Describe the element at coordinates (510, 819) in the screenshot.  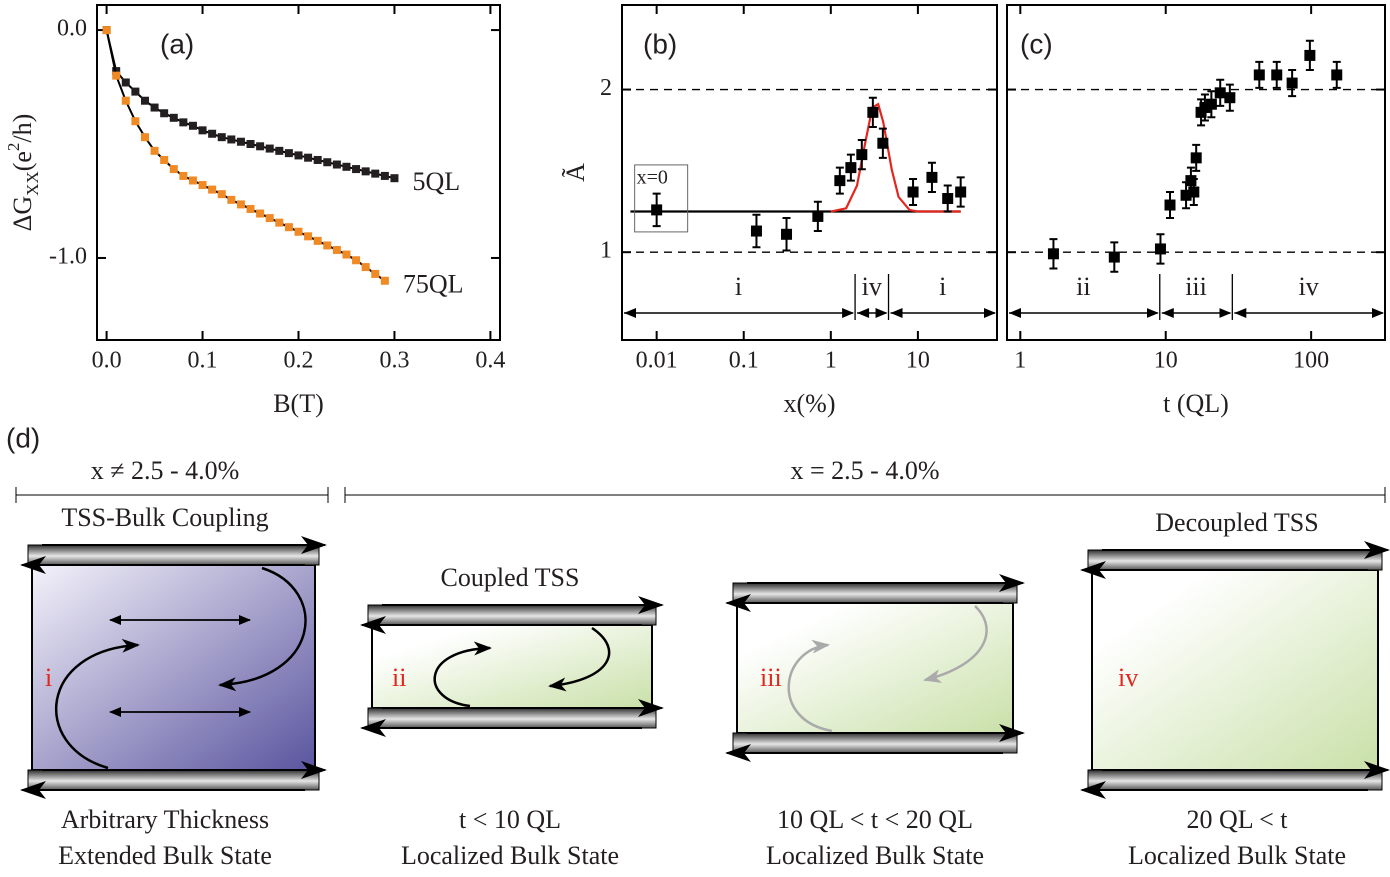
I see `caption: t < 10 QL` at that location.